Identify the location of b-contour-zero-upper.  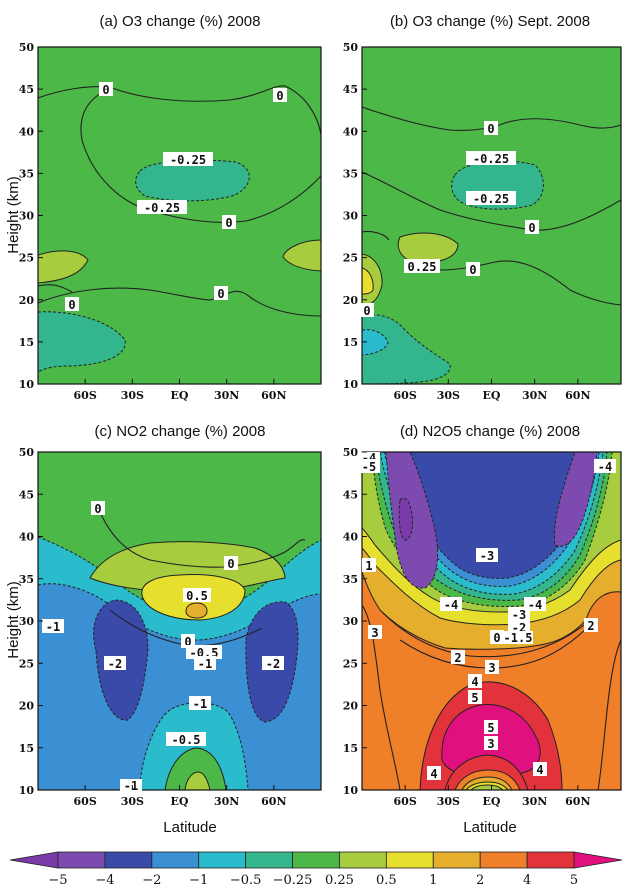
(491, 118).